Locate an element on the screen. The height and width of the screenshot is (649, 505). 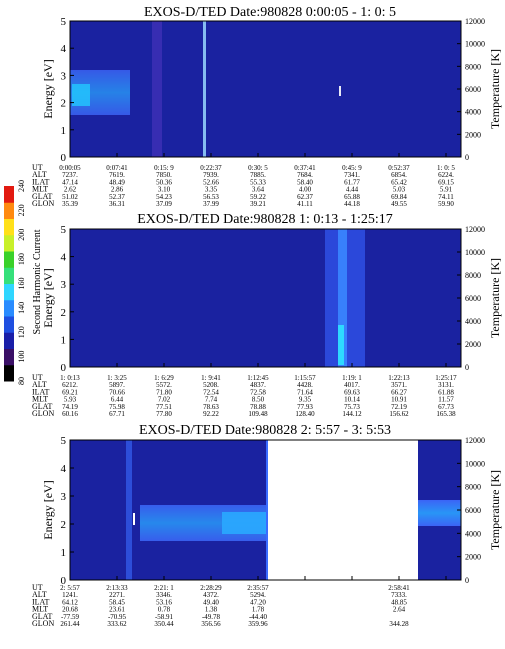
annotation-value: 4.00 is located at coordinates (305, 190).